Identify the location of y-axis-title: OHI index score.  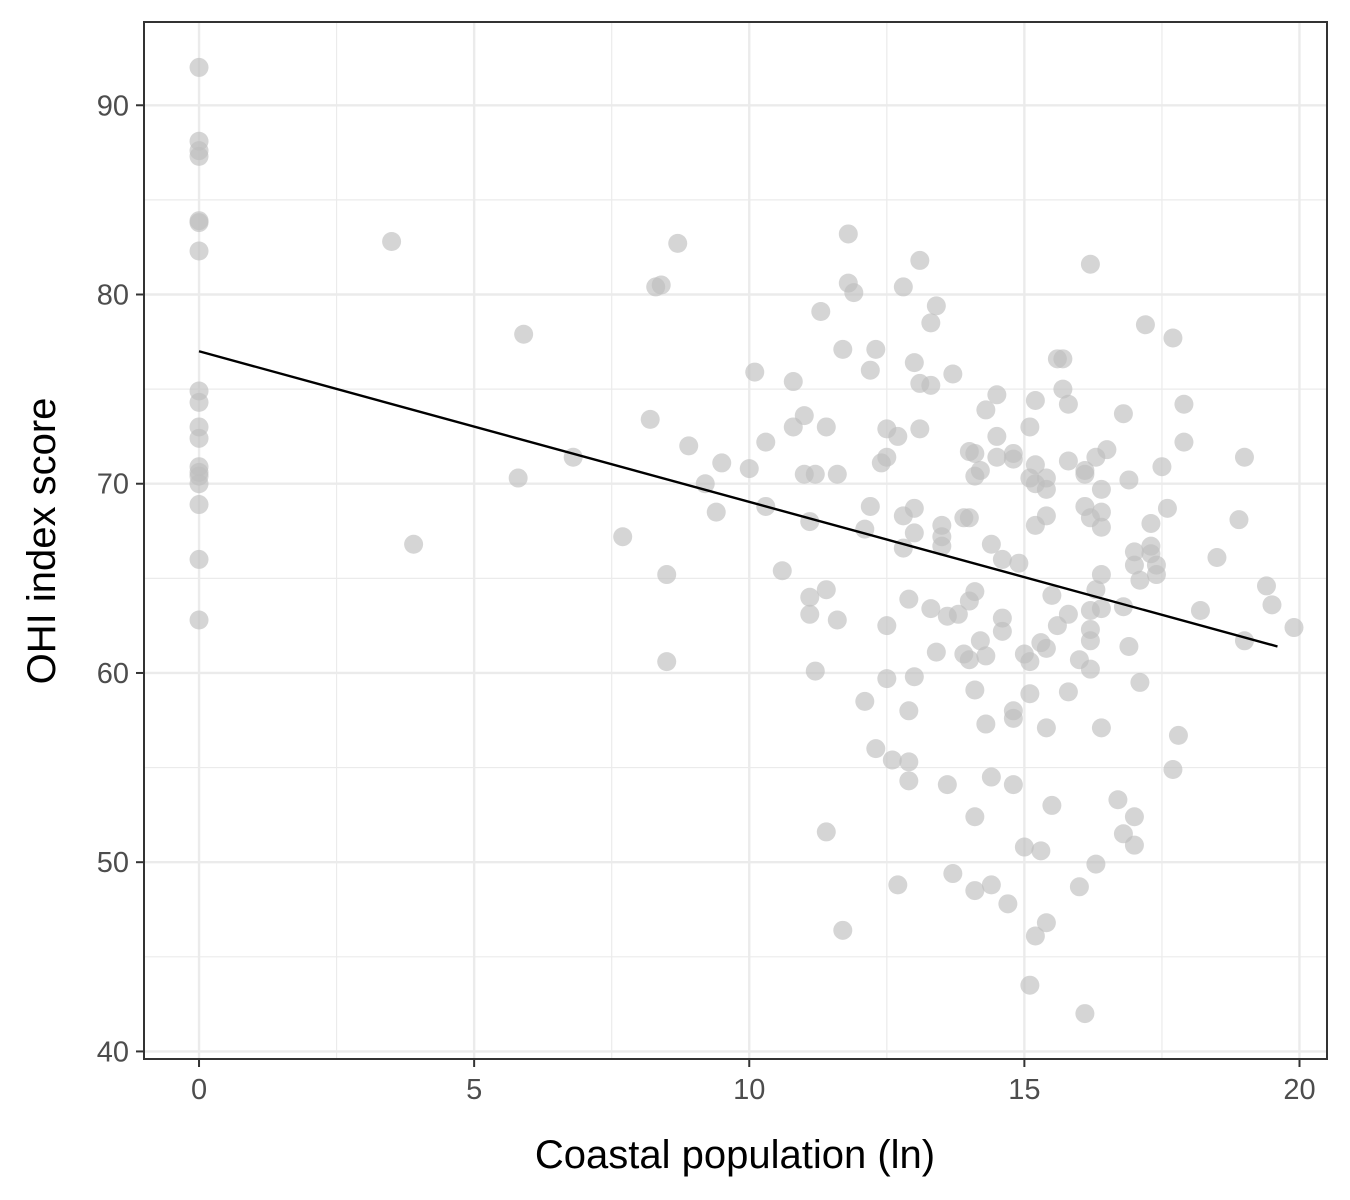
(42, 541).